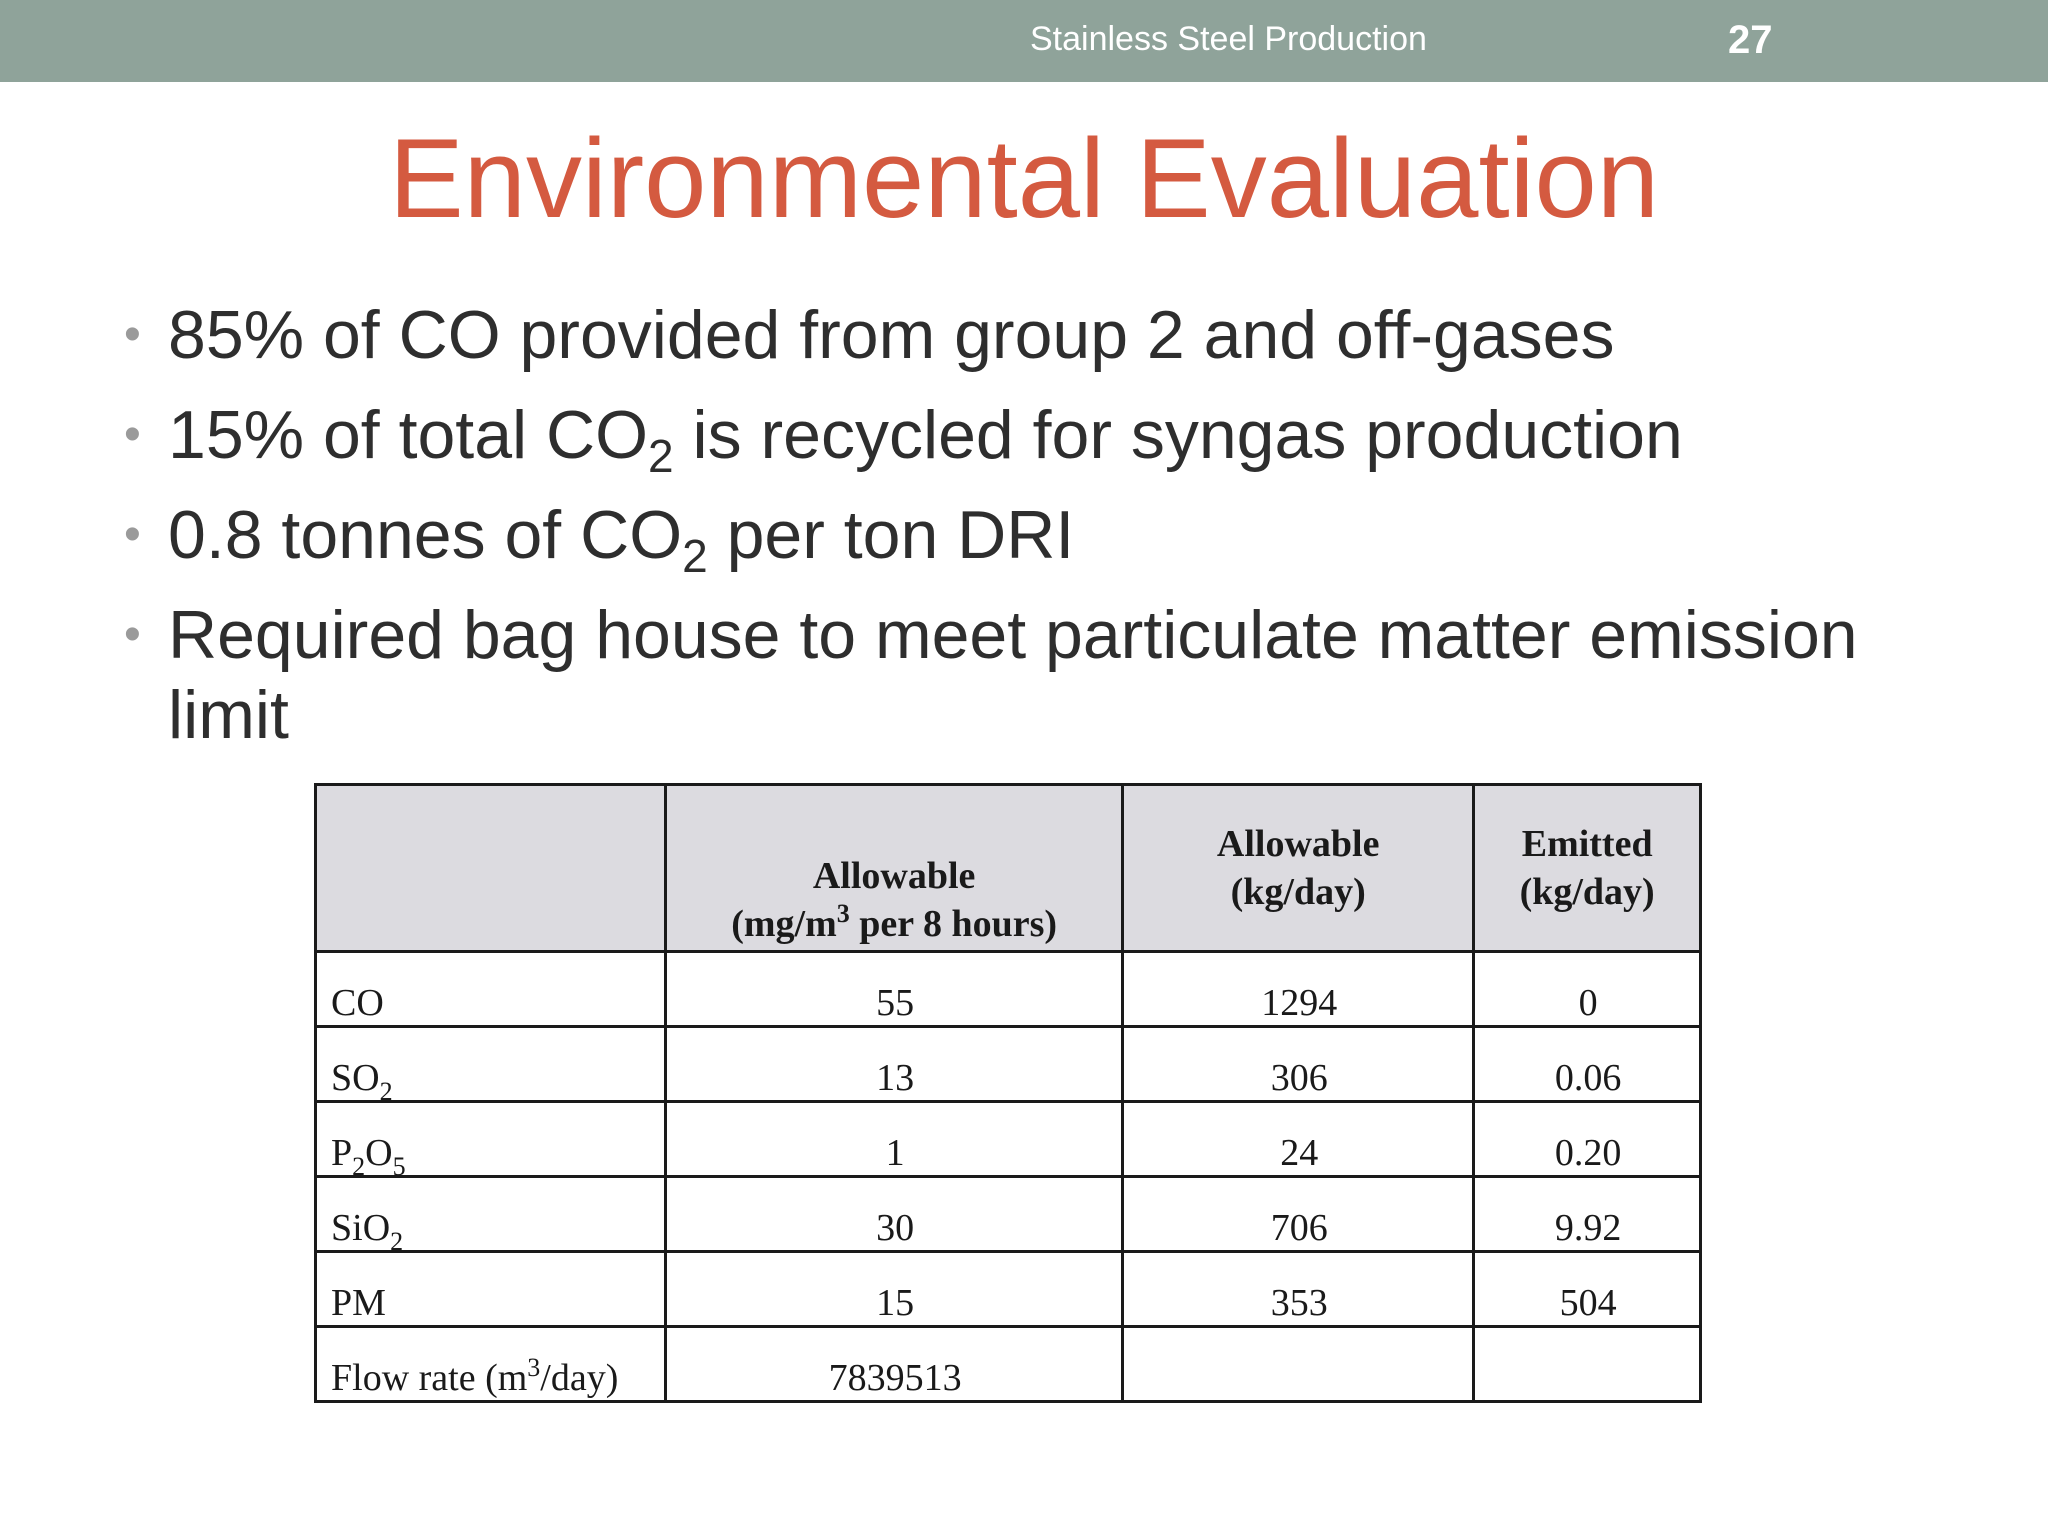 This screenshot has width=2048, height=1536. Describe the element at coordinates (490, 868) in the screenshot. I see `header-cell-empty` at that location.